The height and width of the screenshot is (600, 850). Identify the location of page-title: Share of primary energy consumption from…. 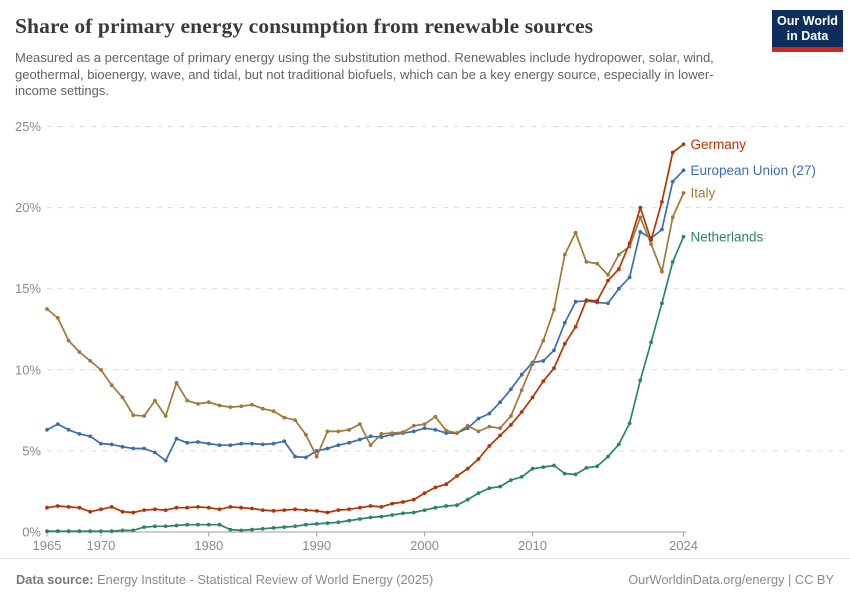
(304, 26).